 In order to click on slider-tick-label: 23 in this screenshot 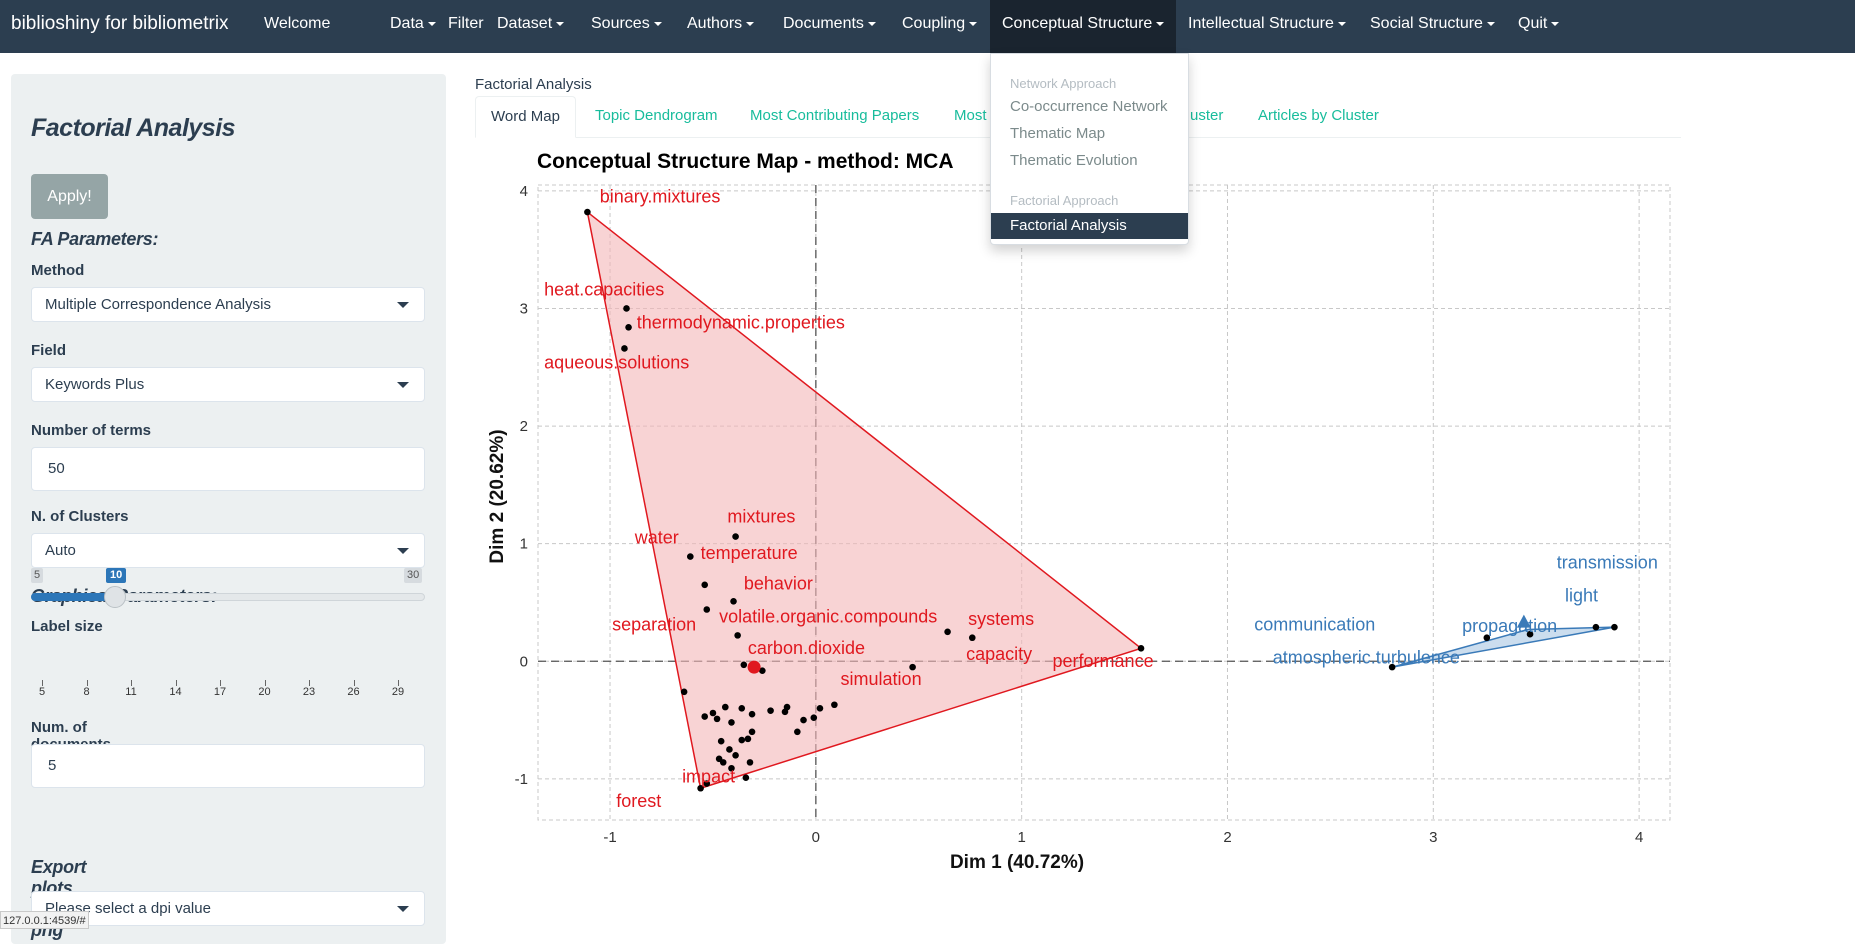, I will do `click(309, 692)`.